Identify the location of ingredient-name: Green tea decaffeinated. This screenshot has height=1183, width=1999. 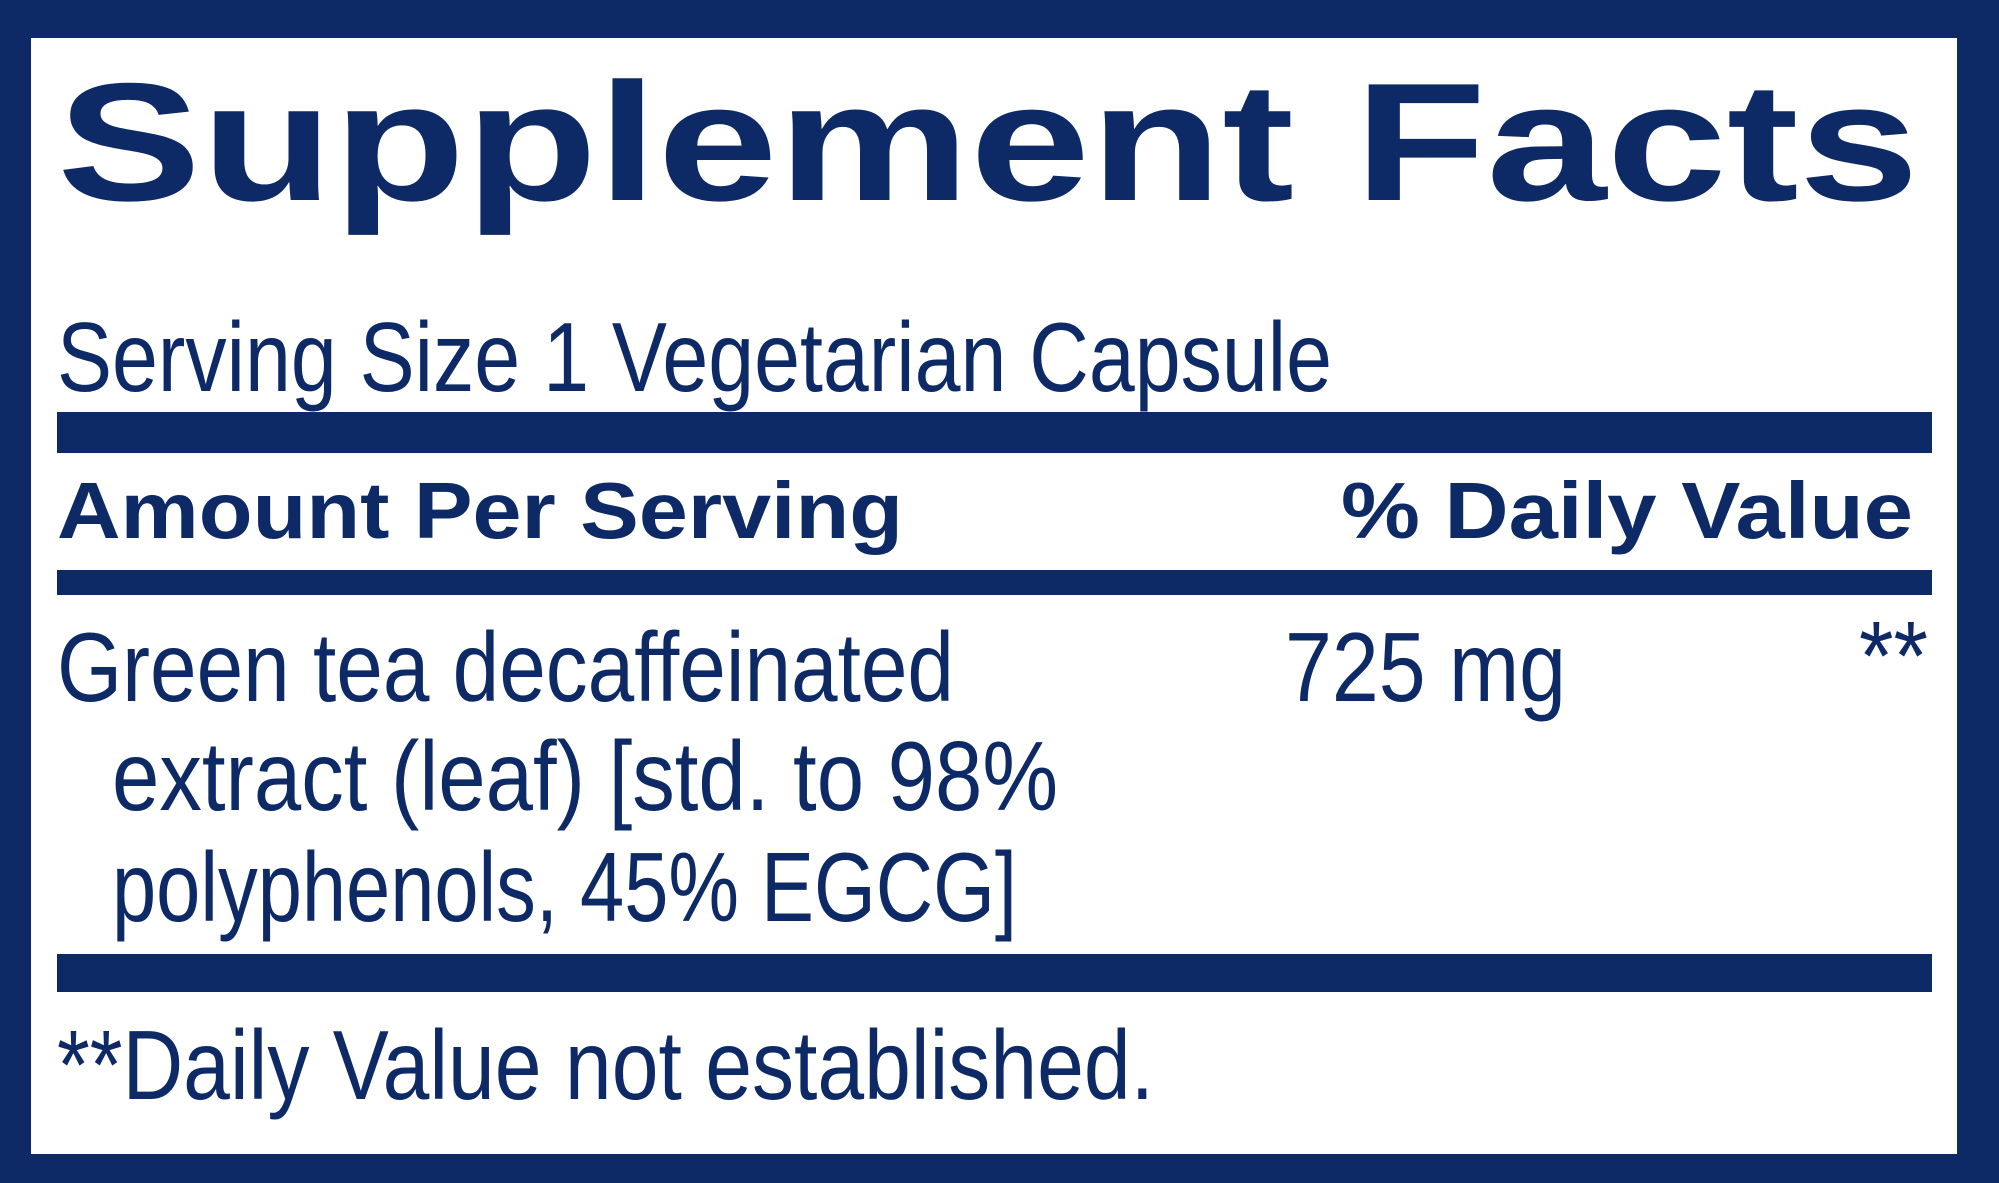
(505, 667).